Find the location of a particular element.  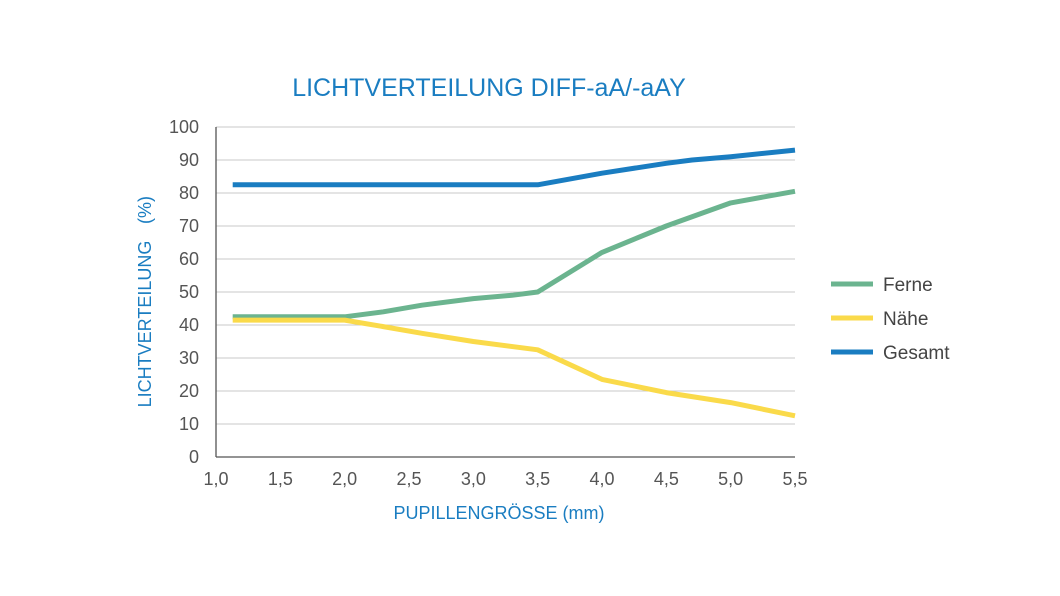

x-tick-label: 3,5 is located at coordinates (537, 479).